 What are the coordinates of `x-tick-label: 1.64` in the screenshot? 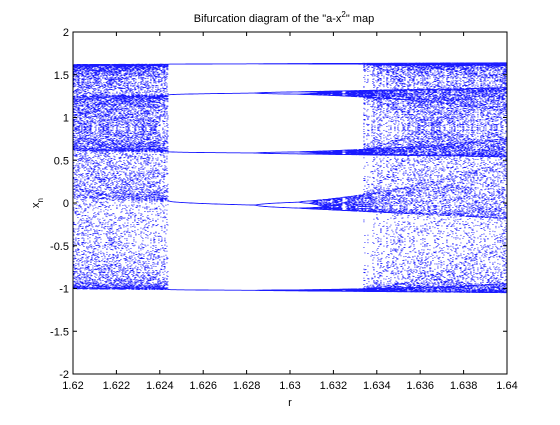 It's located at (506, 386).